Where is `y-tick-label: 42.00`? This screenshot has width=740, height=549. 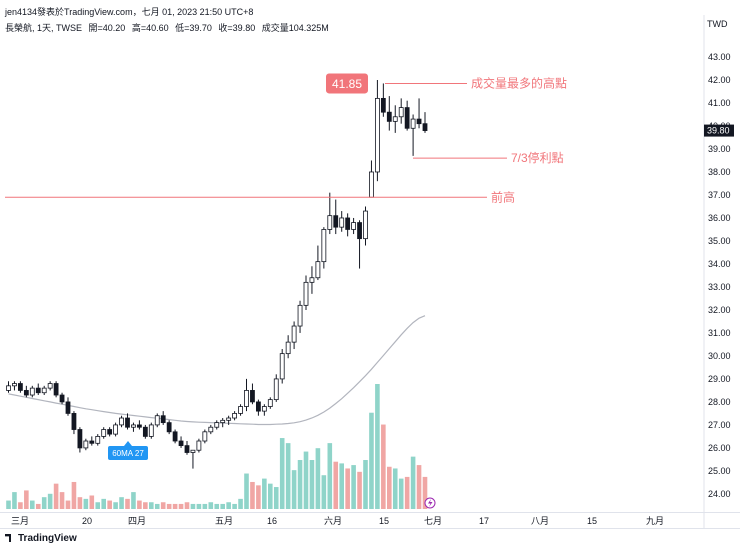
y-tick-label: 42.00 is located at coordinates (719, 80).